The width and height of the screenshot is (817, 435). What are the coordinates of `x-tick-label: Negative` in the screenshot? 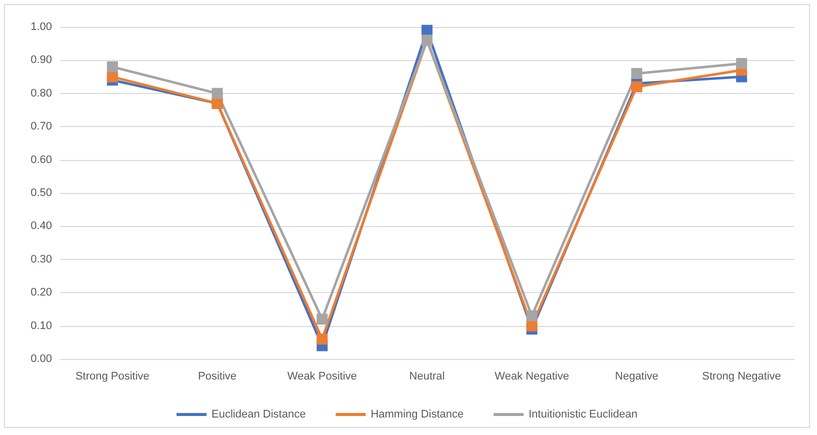 It's located at (636, 376).